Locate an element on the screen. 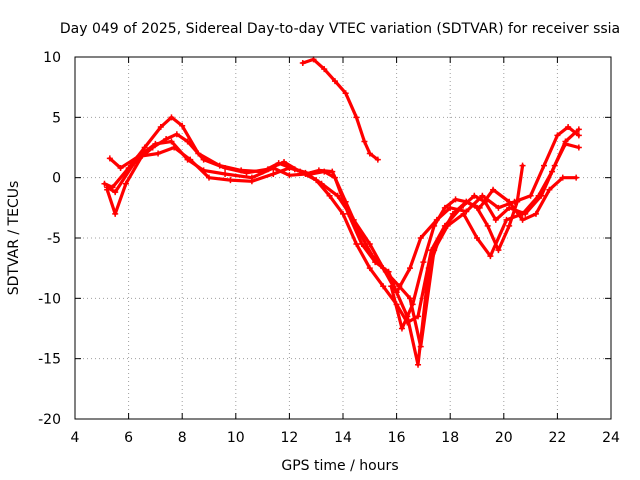 Image resolution: width=640 pixels, height=480 pixels. y-tick-label: 0 is located at coordinates (56, 179).